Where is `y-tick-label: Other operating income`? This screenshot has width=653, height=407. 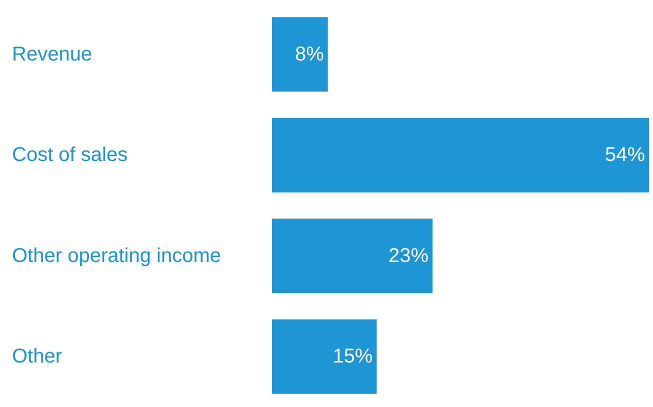 y-tick-label: Other operating income is located at coordinates (117, 255).